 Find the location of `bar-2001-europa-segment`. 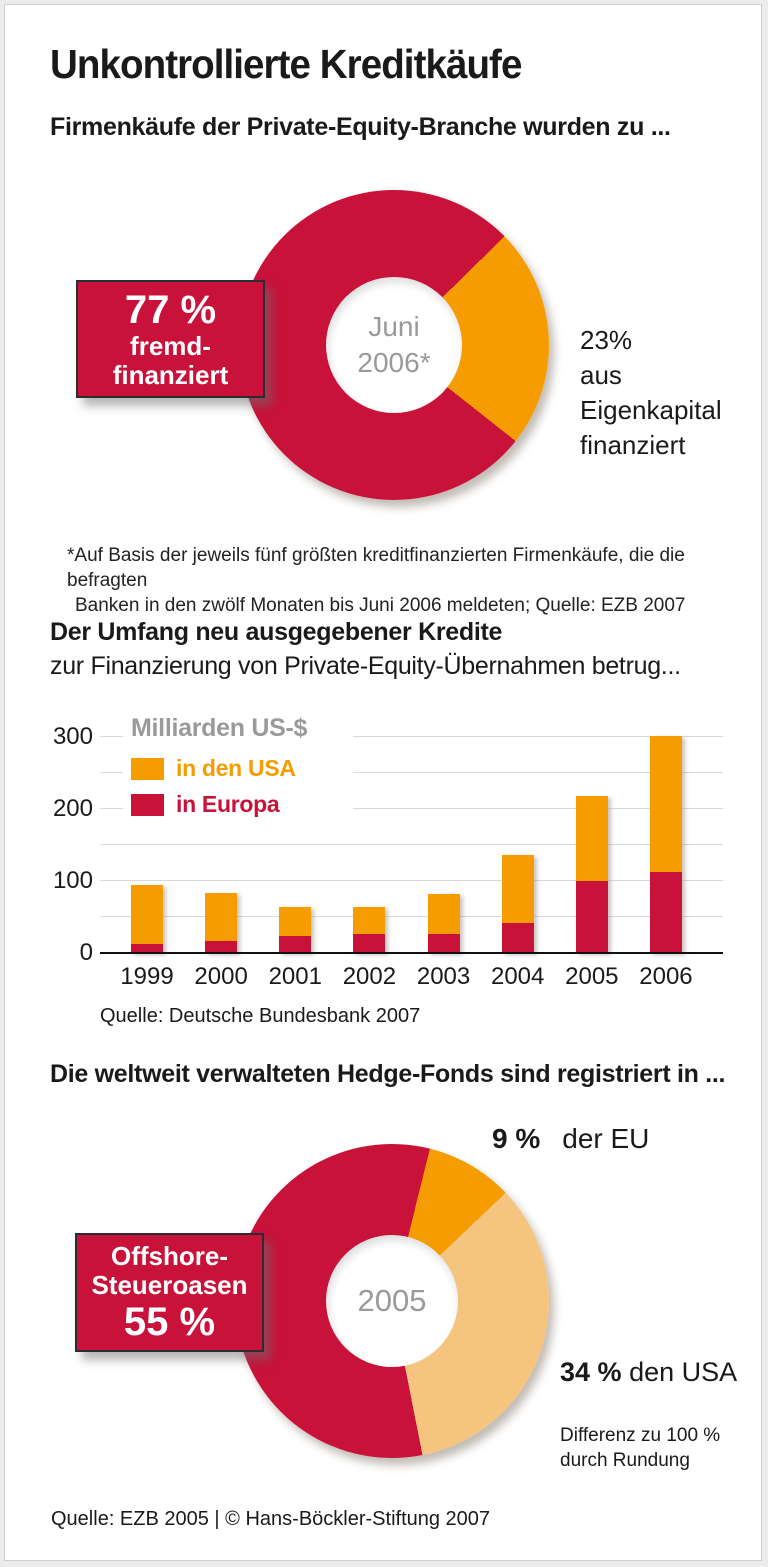

bar-2001-europa-segment is located at coordinates (295, 944).